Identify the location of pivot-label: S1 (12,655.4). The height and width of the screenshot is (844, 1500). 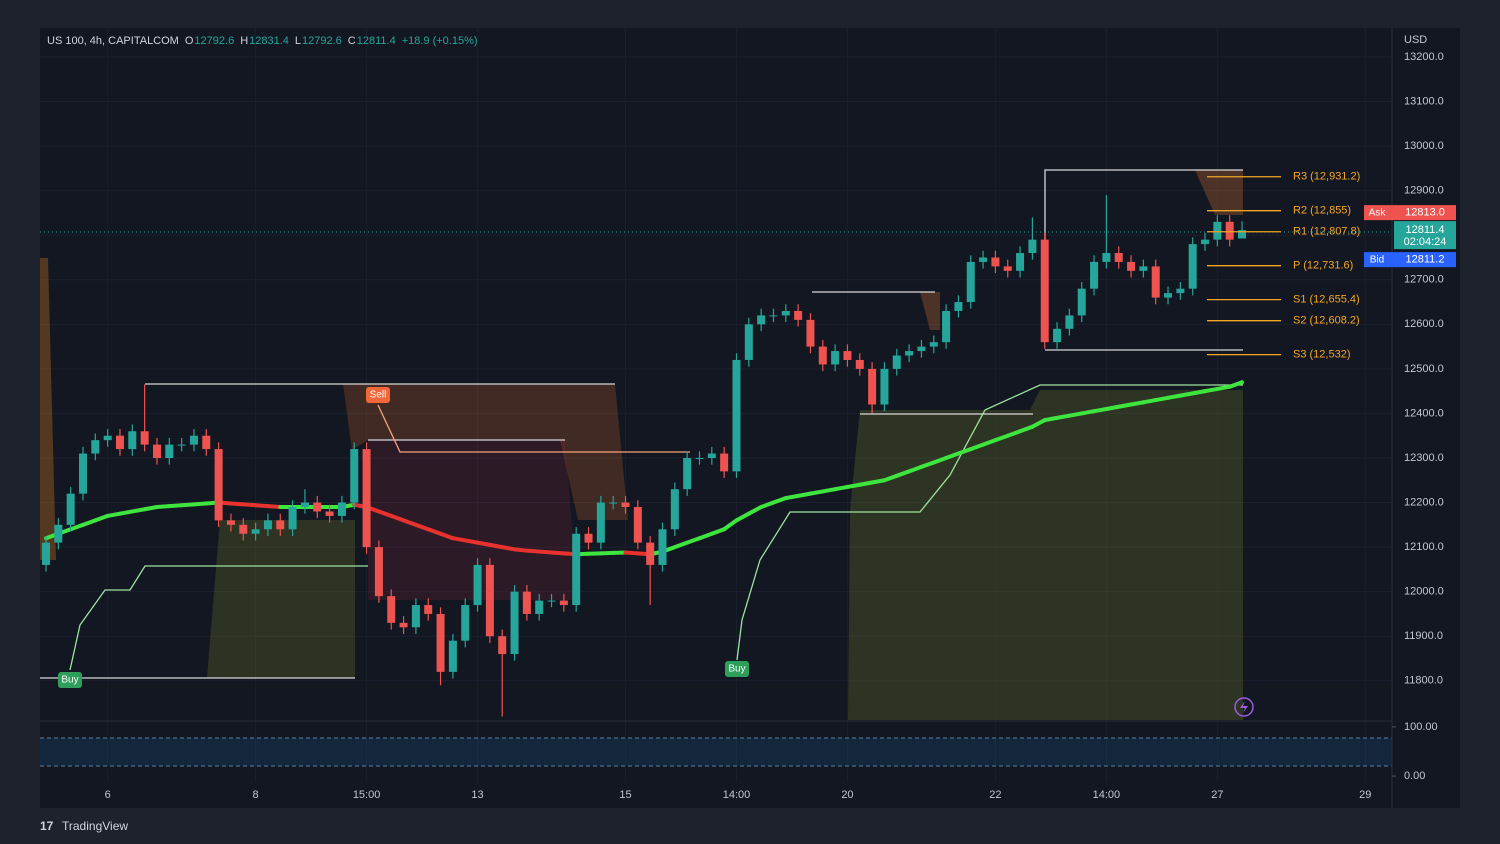
(1326, 300).